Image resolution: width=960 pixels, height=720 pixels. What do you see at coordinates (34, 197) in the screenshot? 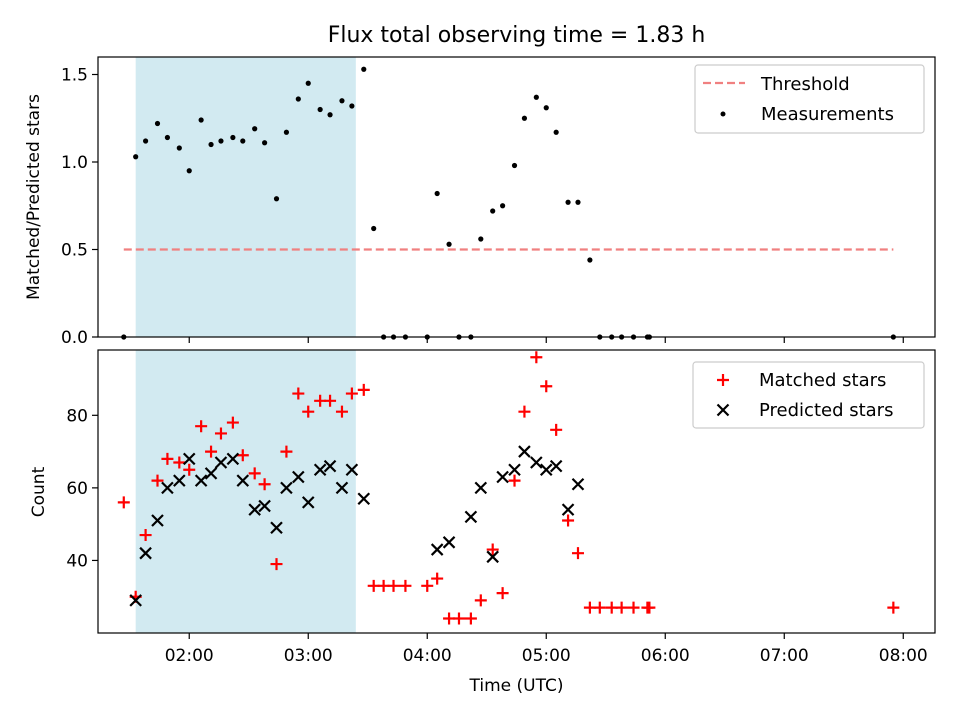
I see `top-ylabel: Matched/Predicted stars` at bounding box center [34, 197].